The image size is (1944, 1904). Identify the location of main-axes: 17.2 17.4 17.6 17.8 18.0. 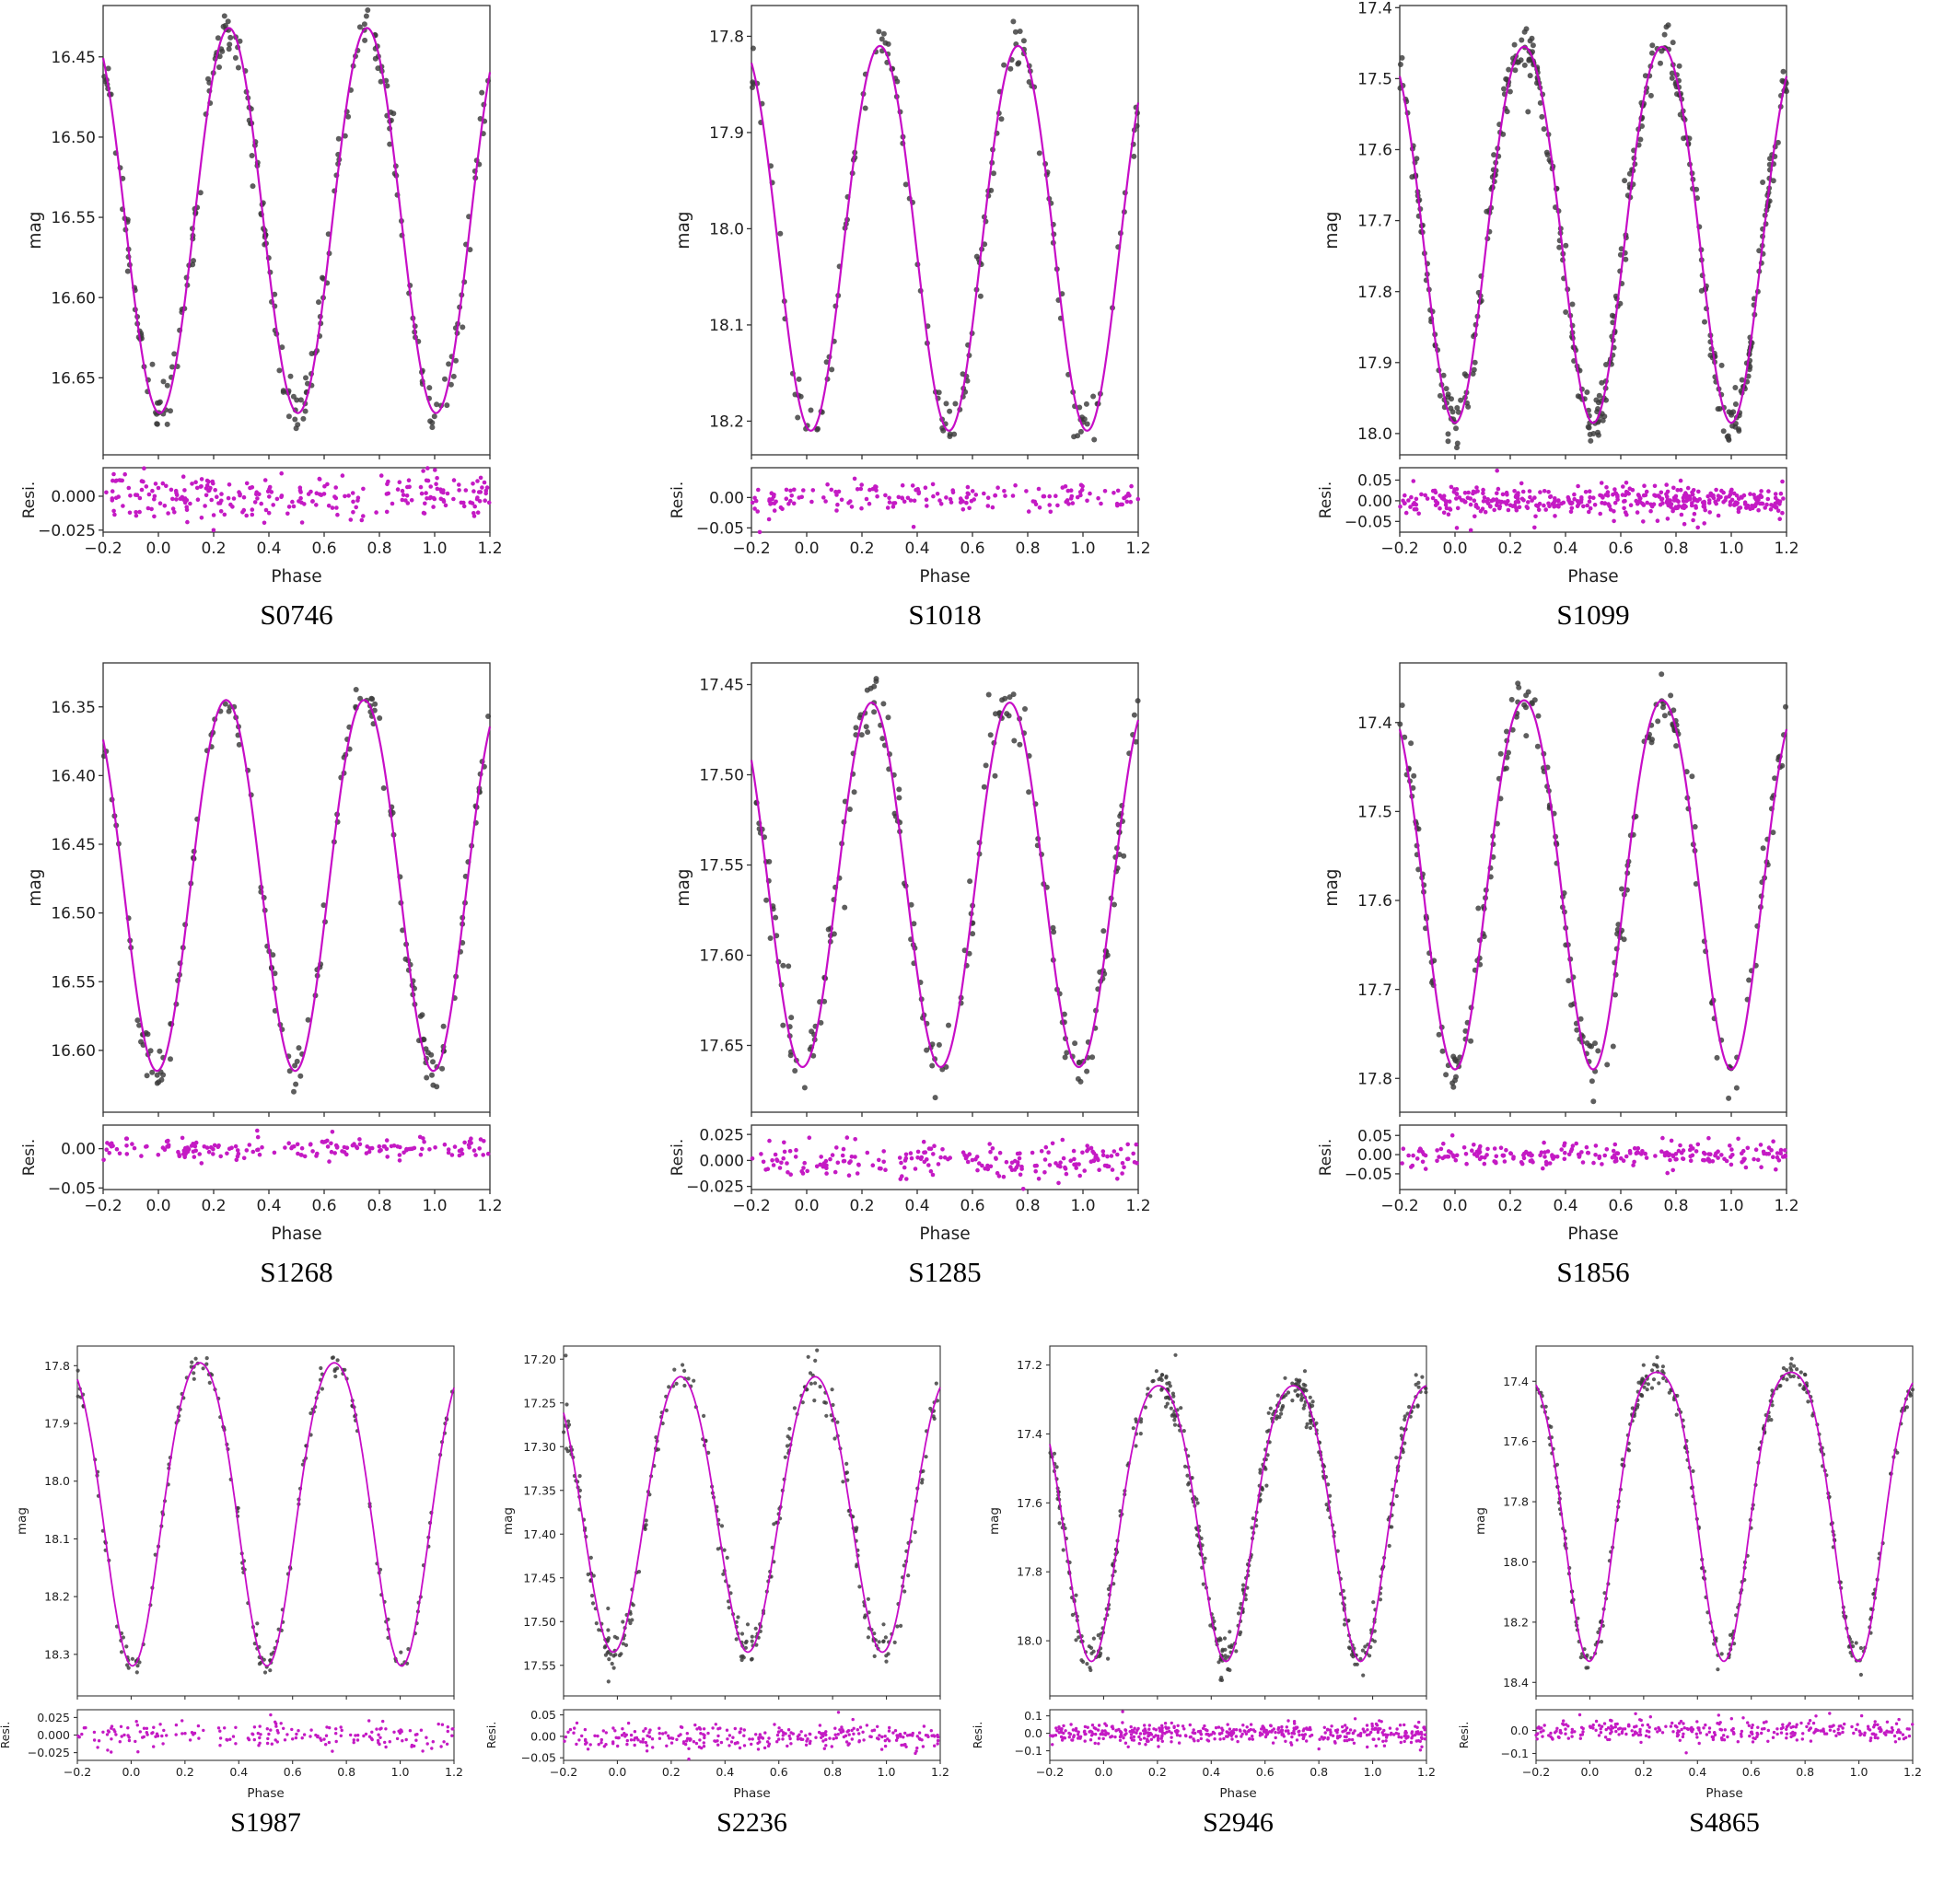
(1222, 1522).